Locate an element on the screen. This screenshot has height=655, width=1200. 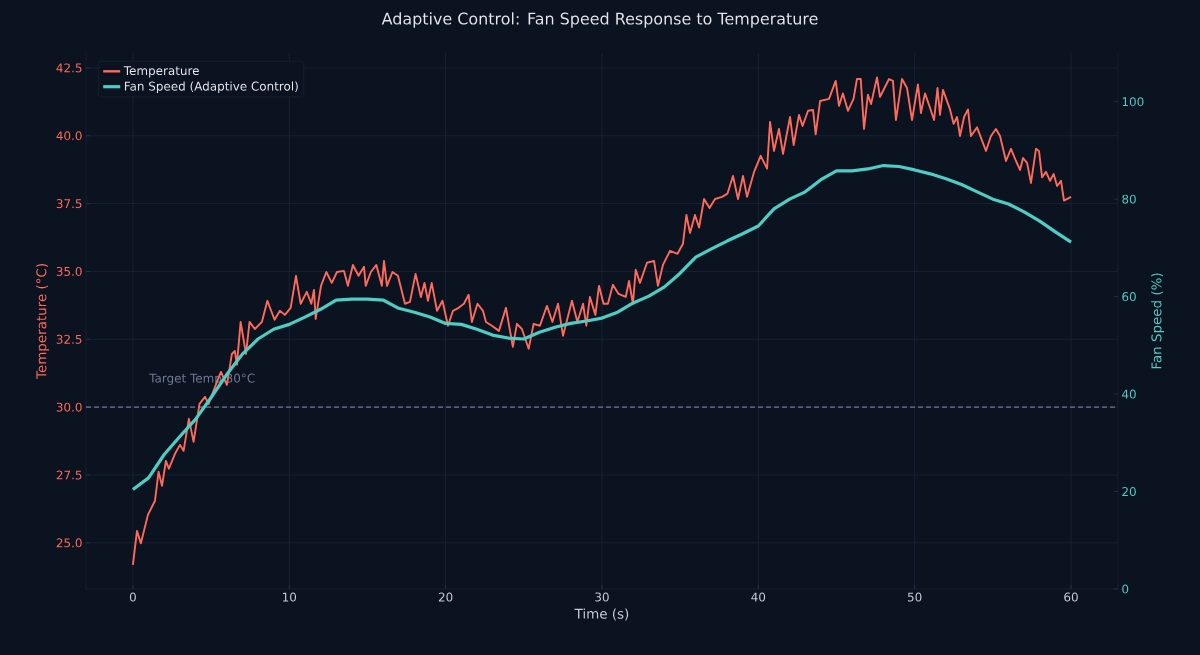
x-tick-label: 60 is located at coordinates (1071, 597).